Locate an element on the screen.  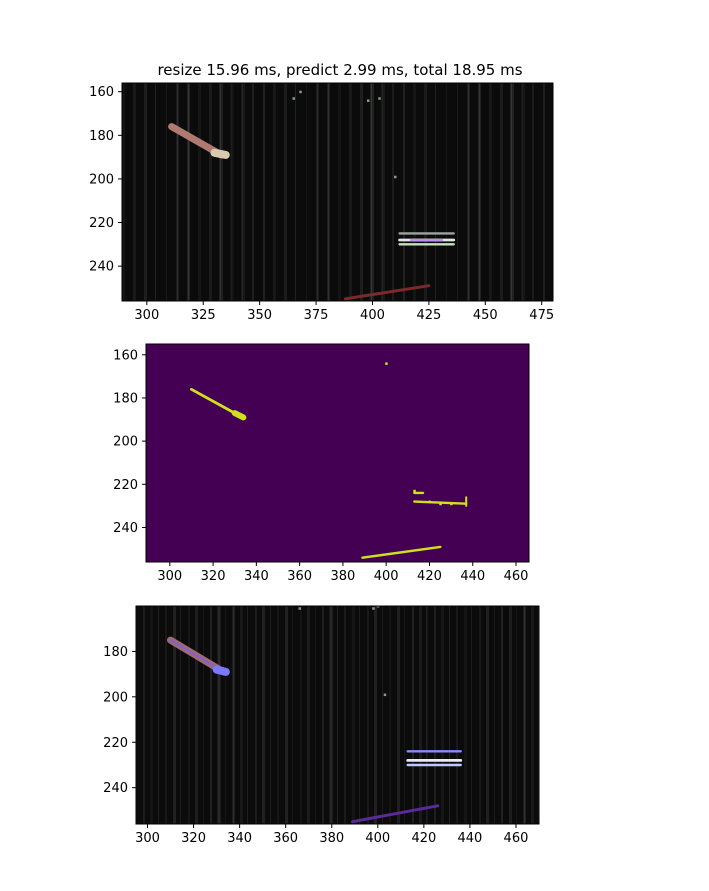
x-tick-label: 360 is located at coordinates (285, 838).